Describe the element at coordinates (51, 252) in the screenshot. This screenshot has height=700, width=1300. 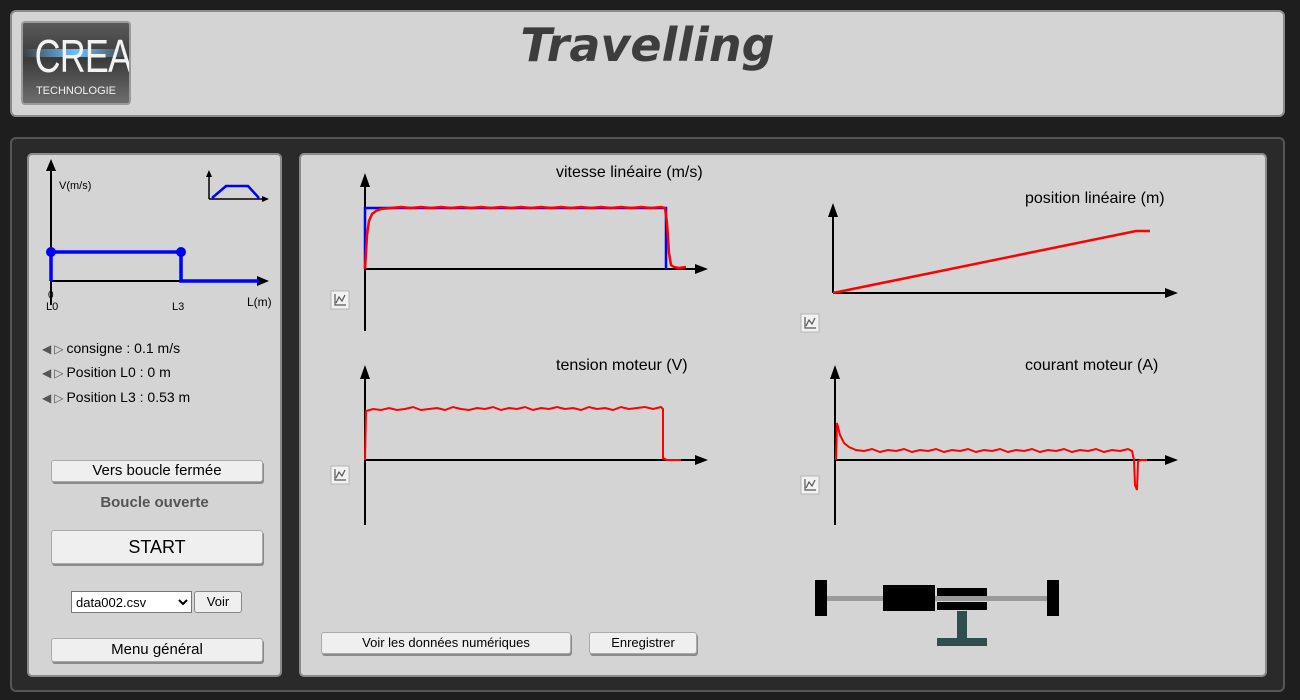
I see `profile-point-L0` at that location.